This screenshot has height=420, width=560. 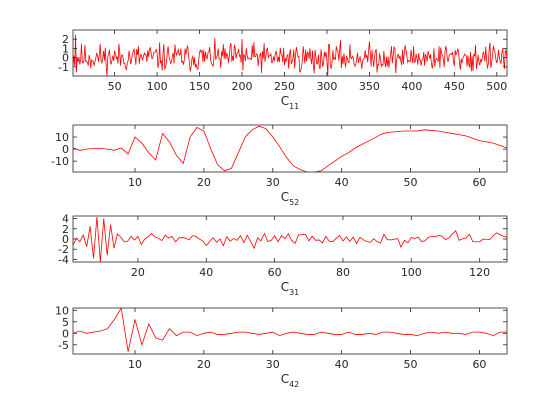 What do you see at coordinates (411, 86) in the screenshot?
I see `x-tick-label: 400` at bounding box center [411, 86].